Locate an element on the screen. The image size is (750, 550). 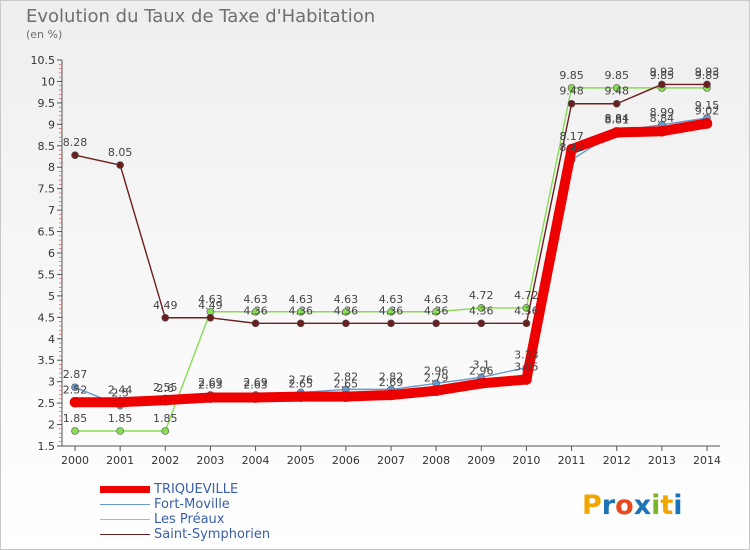
legend-item: Fort-Moville is located at coordinates (230, 504).